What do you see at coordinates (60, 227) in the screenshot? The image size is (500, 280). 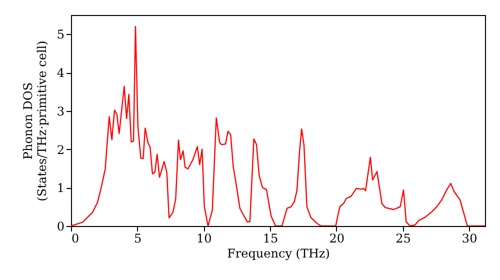 I see `y-tick-label: 0` at bounding box center [60, 227].